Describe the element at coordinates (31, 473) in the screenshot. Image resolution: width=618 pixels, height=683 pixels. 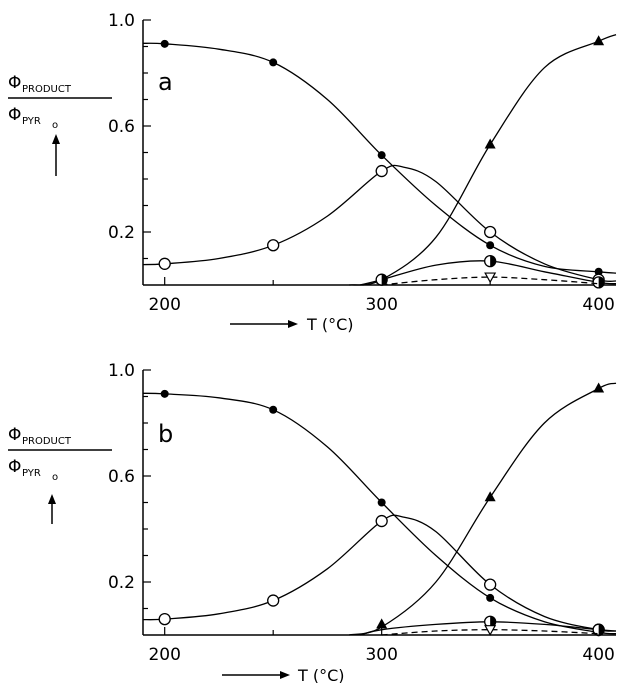
I see `panel-b-ylabel-denominator-sub: PYR` at that location.